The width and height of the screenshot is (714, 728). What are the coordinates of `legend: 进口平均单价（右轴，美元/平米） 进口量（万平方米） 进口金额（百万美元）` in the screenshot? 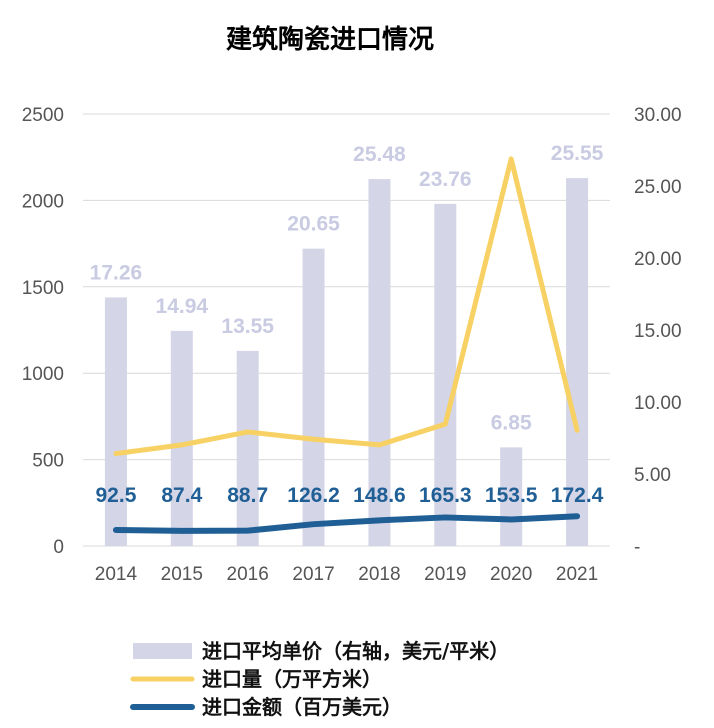 It's located at (319, 679).